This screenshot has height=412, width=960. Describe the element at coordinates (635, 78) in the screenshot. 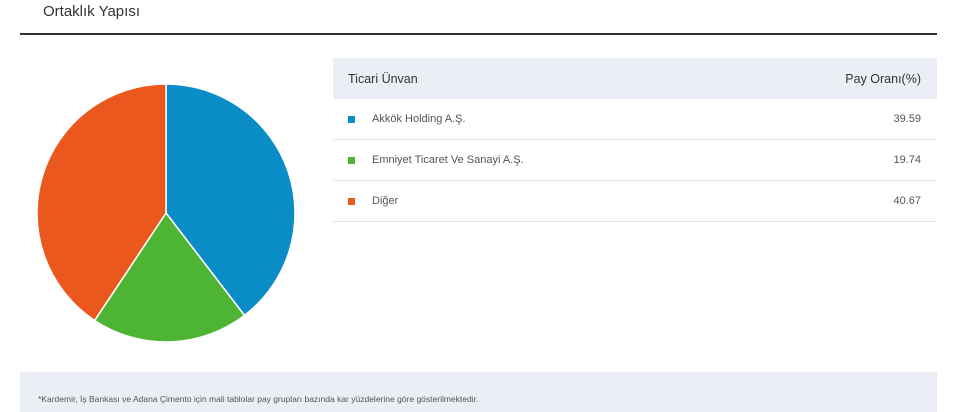

I see `table-header: Ticari Ünvan Pay Oranı(%)` at that location.